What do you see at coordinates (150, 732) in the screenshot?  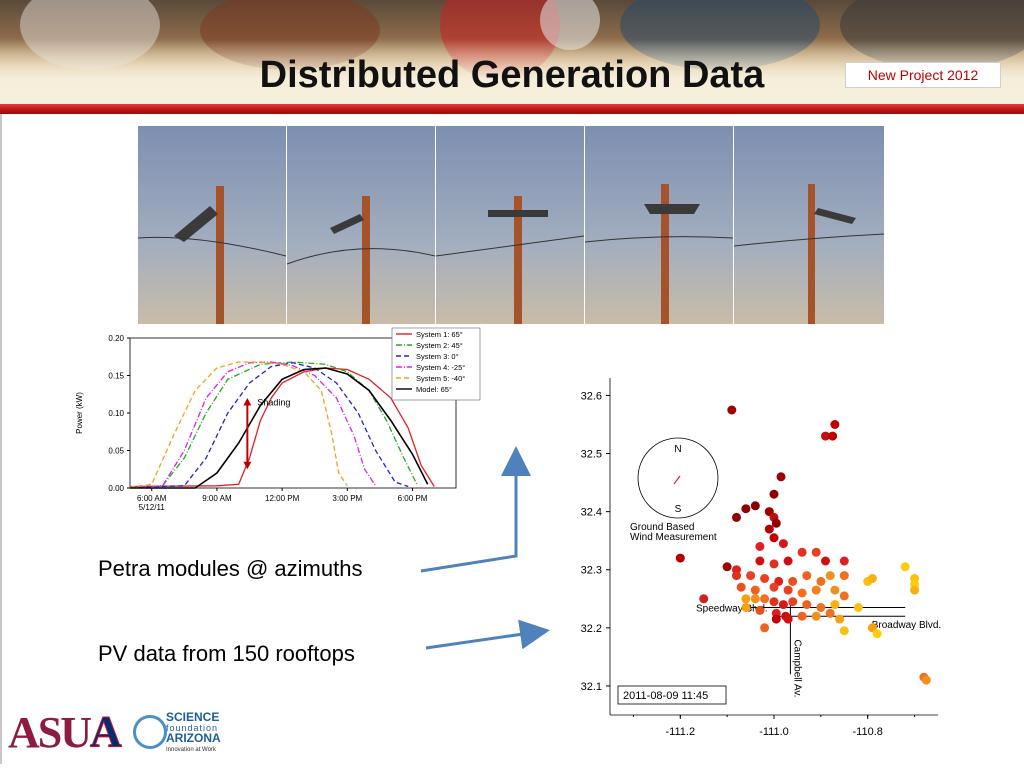 I see `sfa-logo-icon` at bounding box center [150, 732].